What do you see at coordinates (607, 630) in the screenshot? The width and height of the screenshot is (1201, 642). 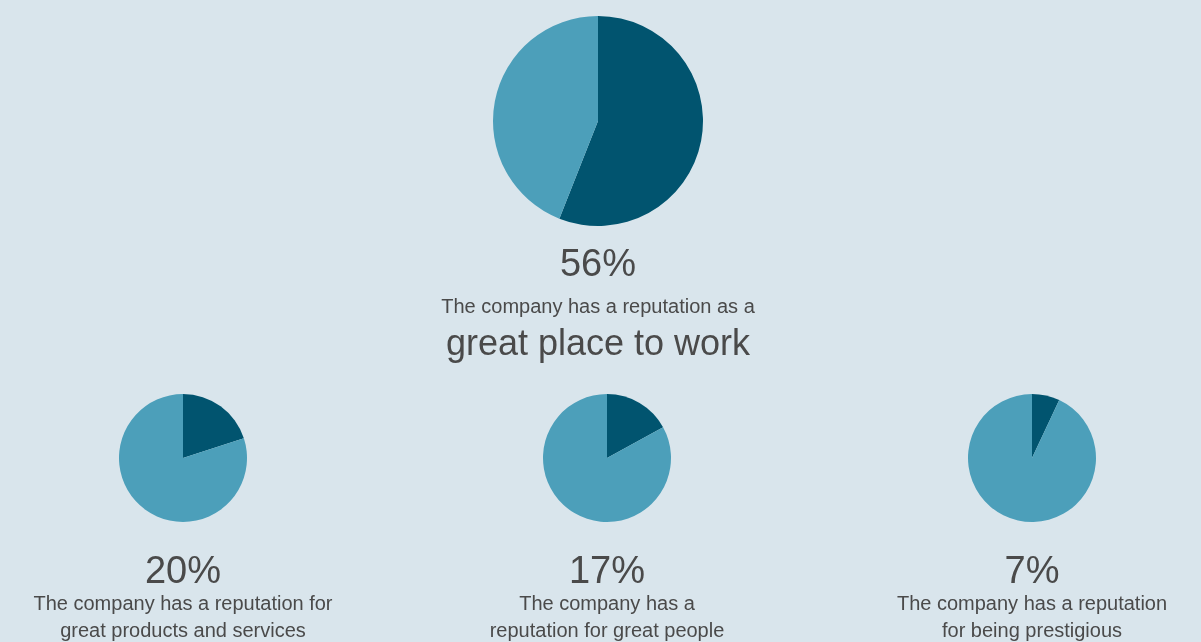 I see `text: reputation for great people` at bounding box center [607, 630].